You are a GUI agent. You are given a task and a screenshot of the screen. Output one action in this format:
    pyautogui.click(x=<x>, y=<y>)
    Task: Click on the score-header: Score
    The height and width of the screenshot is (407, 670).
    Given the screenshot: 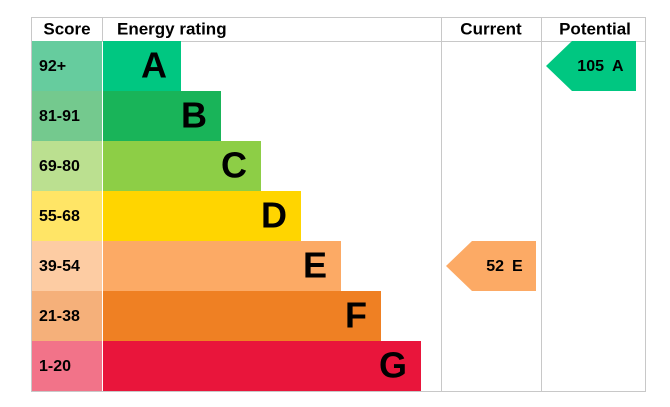 What is the action you would take?
    pyautogui.click(x=66, y=28)
    